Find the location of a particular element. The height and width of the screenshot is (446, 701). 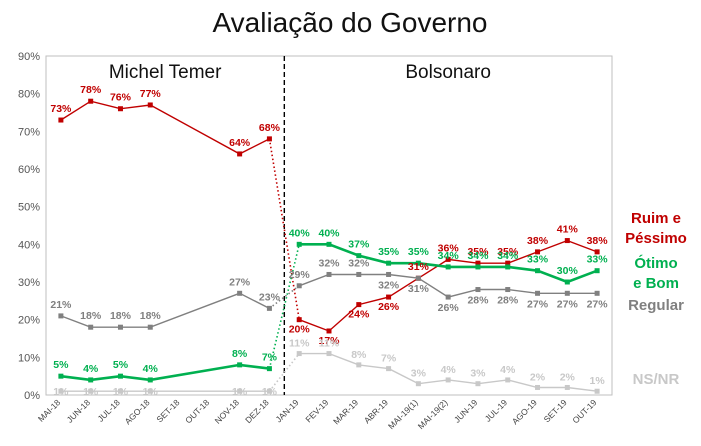

chart-title: Avaliação do Governo is located at coordinates (350, 22).